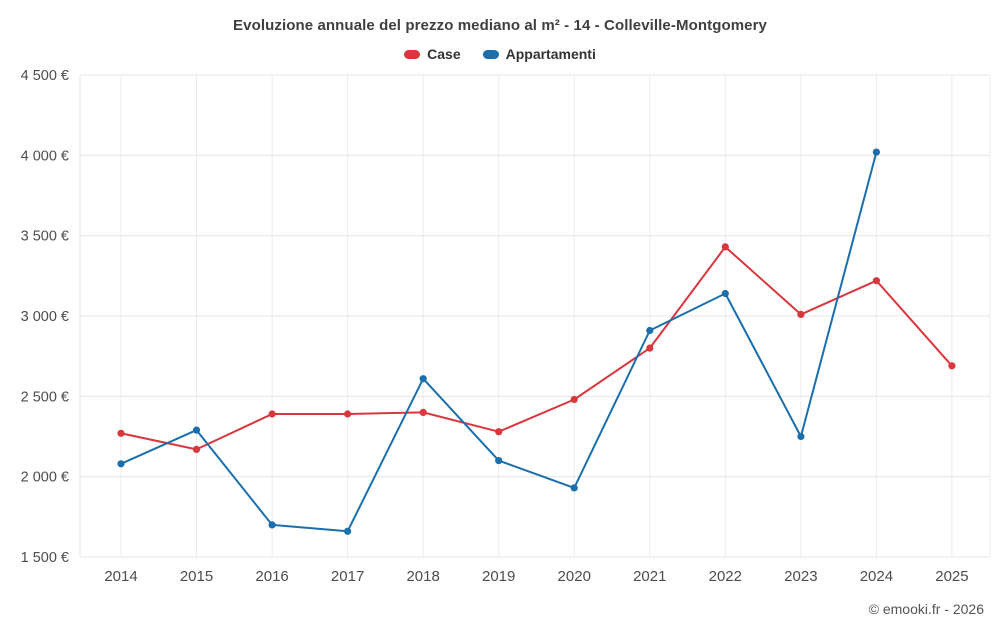  Describe the element at coordinates (499, 432) in the screenshot. I see `data-point-case-2019` at that location.